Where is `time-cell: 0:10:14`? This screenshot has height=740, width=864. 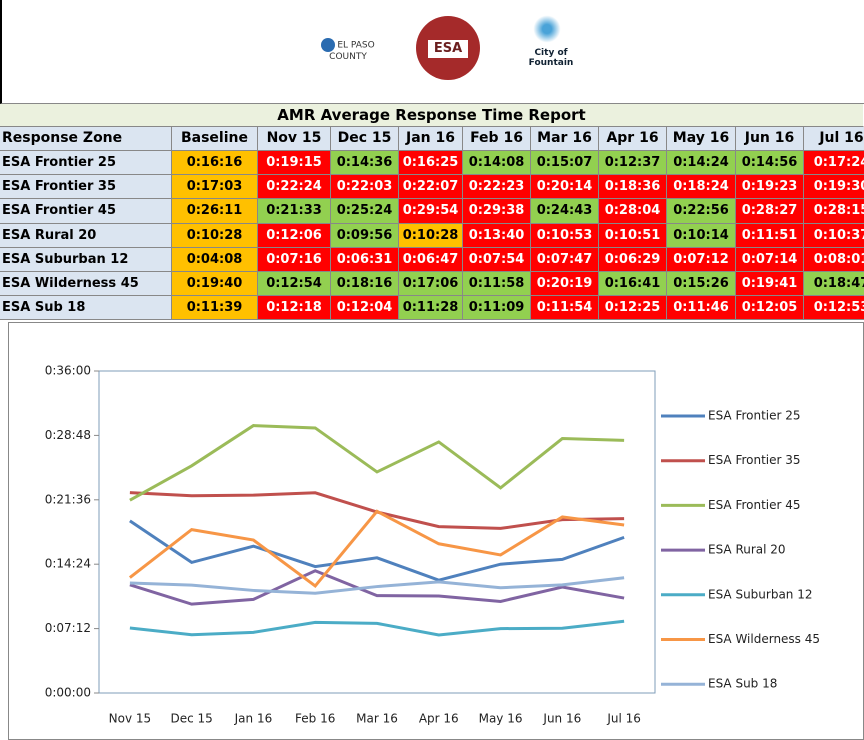
time-cell: 0:10:14 is located at coordinates (701, 235).